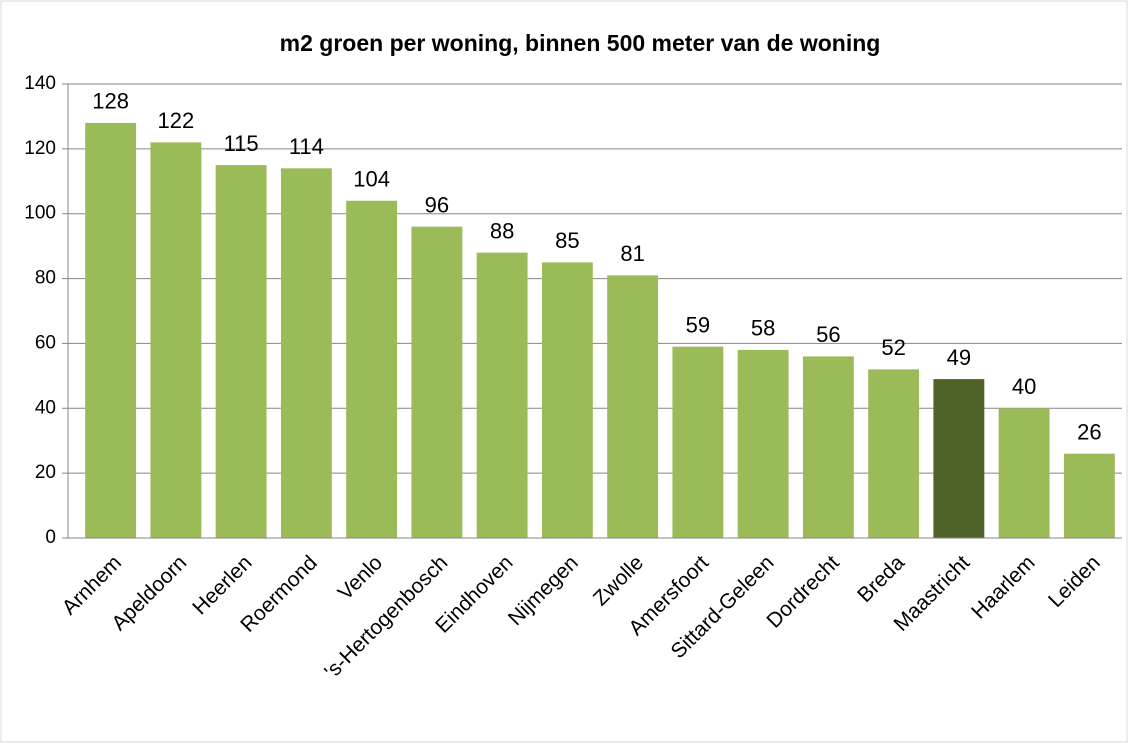 The image size is (1129, 744). What do you see at coordinates (371, 179) in the screenshot?
I see `data-label: 104` at bounding box center [371, 179].